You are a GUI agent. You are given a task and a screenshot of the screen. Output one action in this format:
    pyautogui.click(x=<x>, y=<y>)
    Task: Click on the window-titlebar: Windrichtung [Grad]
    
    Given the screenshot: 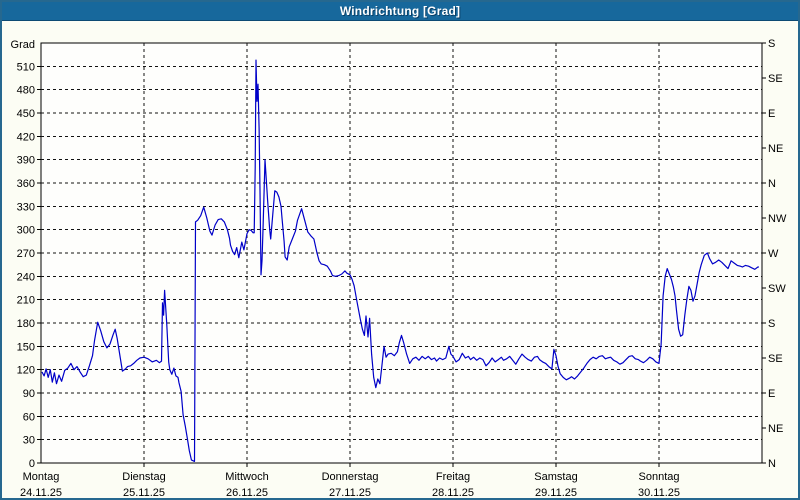 What is the action you would take?
    pyautogui.click(x=400, y=11)
    